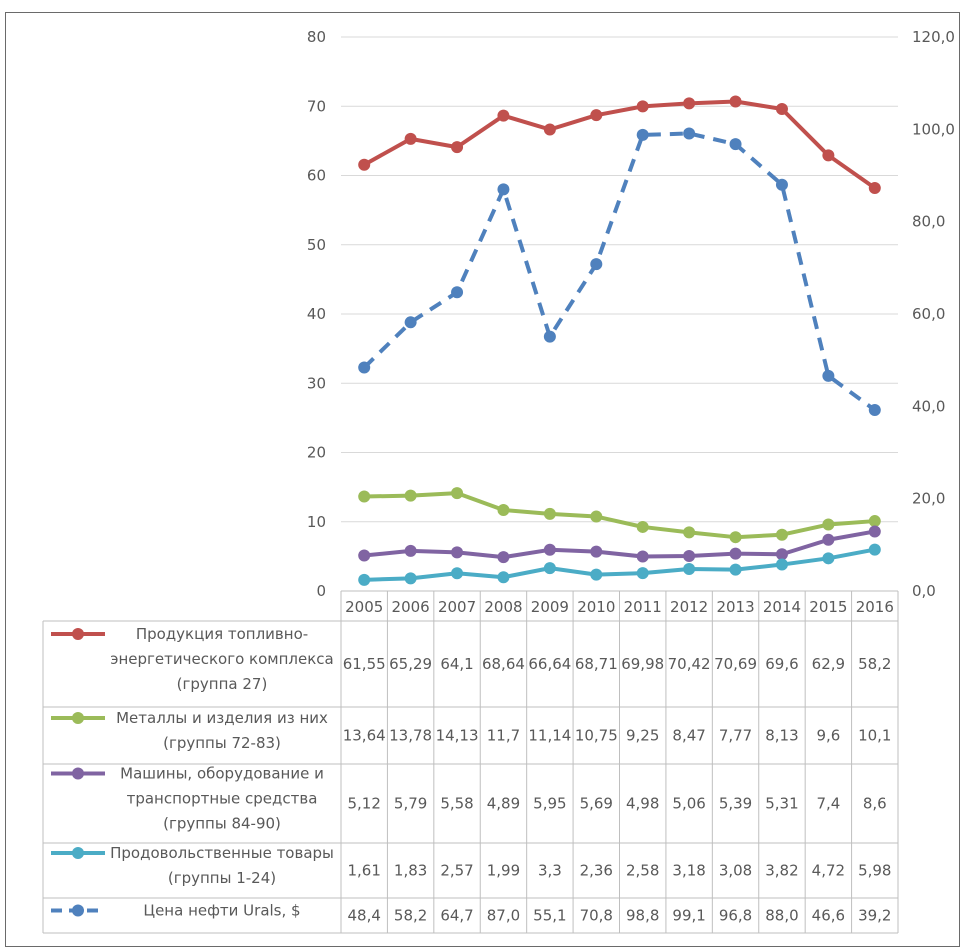  What do you see at coordinates (316, 522) in the screenshot?
I see `y-left-tick-label: 10` at bounding box center [316, 522].